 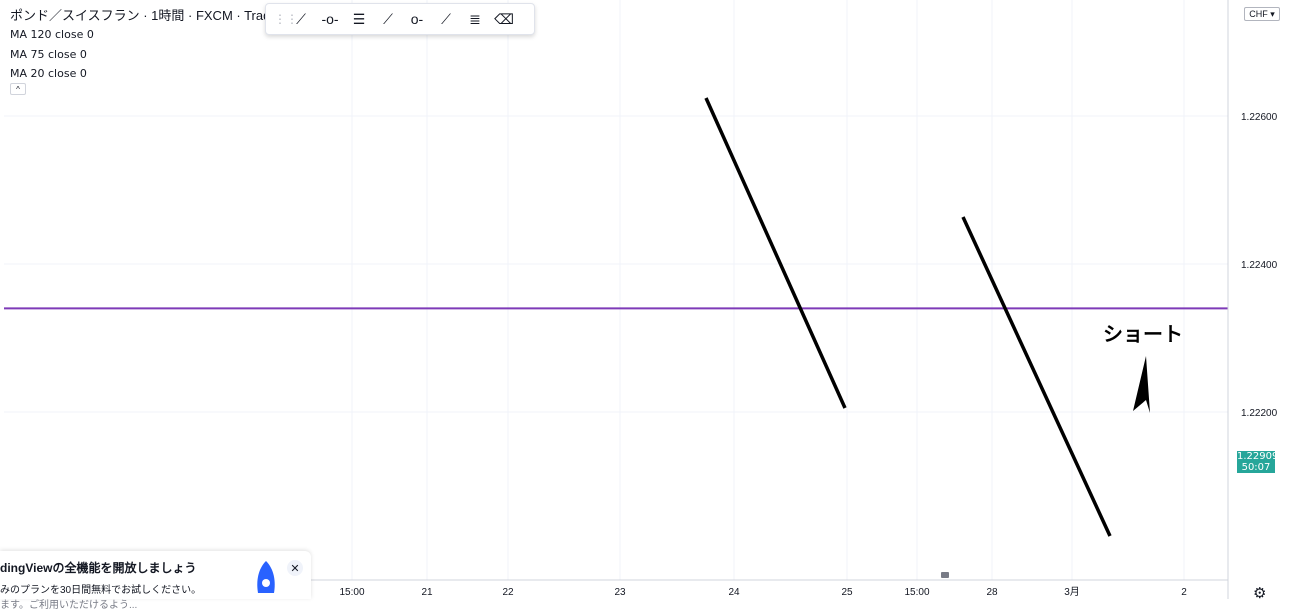 What do you see at coordinates (1258, 456) in the screenshot?
I see `current-price: 1.22909` at bounding box center [1258, 456].